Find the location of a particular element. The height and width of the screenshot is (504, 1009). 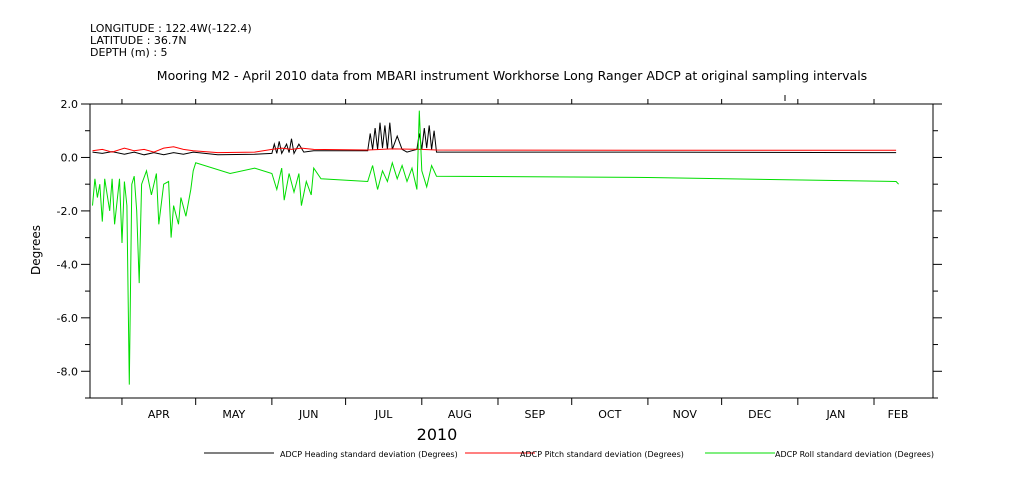

x-tick-label: JAN is located at coordinates (836, 414).